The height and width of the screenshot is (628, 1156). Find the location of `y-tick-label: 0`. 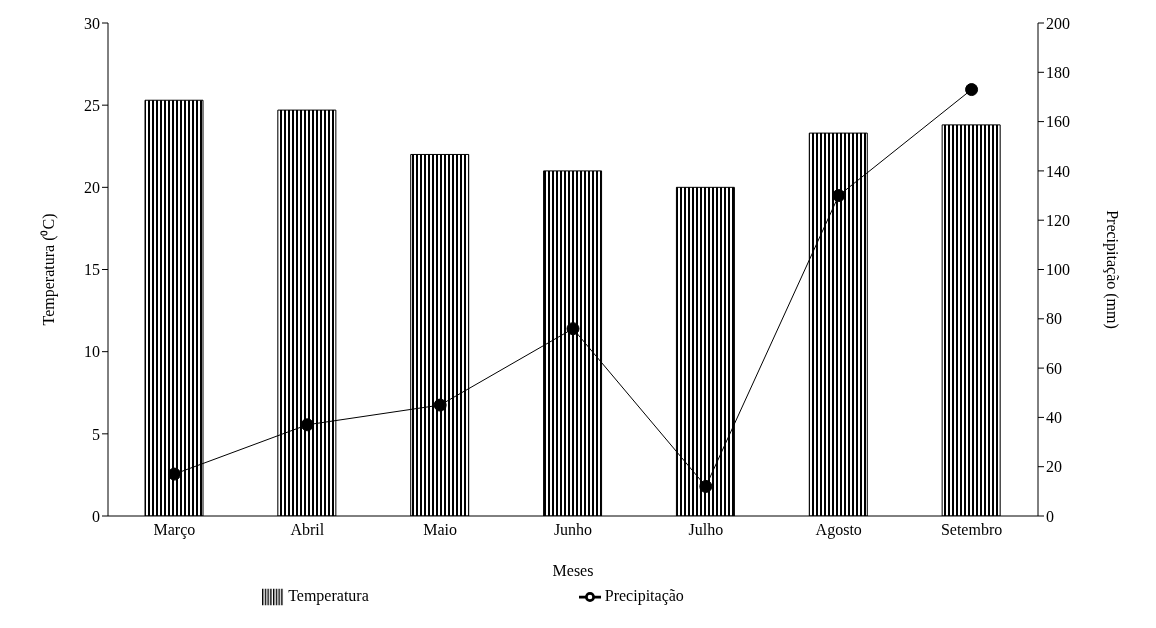

y-tick-label: 0 is located at coordinates (96, 516).